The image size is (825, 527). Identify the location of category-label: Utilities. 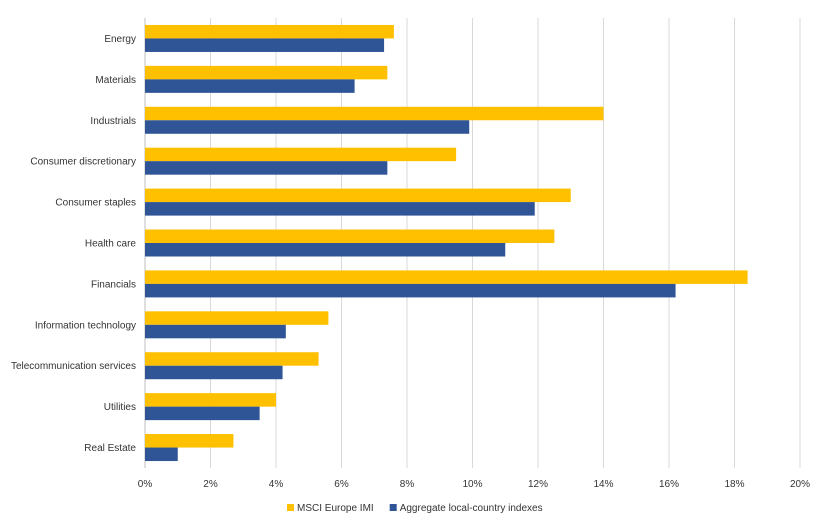
(120, 407).